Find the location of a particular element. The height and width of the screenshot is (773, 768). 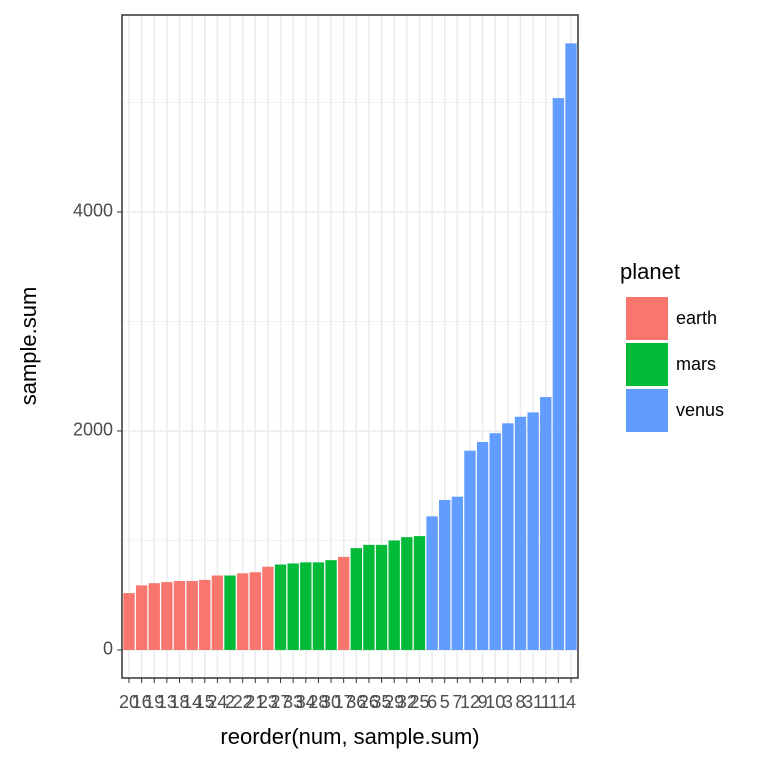

x-tick-label: 12 is located at coordinates (470, 702).